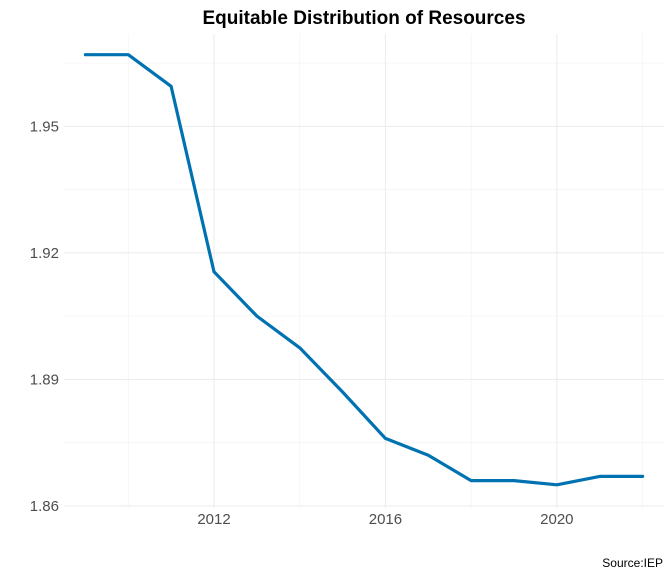 This screenshot has width=671, height=576. What do you see at coordinates (363, 18) in the screenshot?
I see `chart-title: Equitable Distribution of Resources` at bounding box center [363, 18].